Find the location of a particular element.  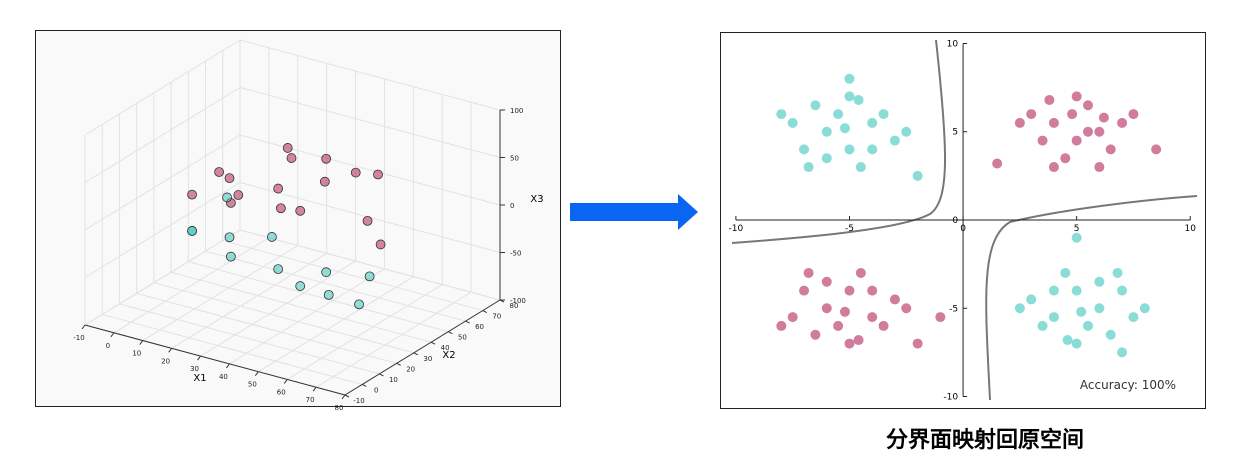

y-tick-label: 80 is located at coordinates (514, 306).